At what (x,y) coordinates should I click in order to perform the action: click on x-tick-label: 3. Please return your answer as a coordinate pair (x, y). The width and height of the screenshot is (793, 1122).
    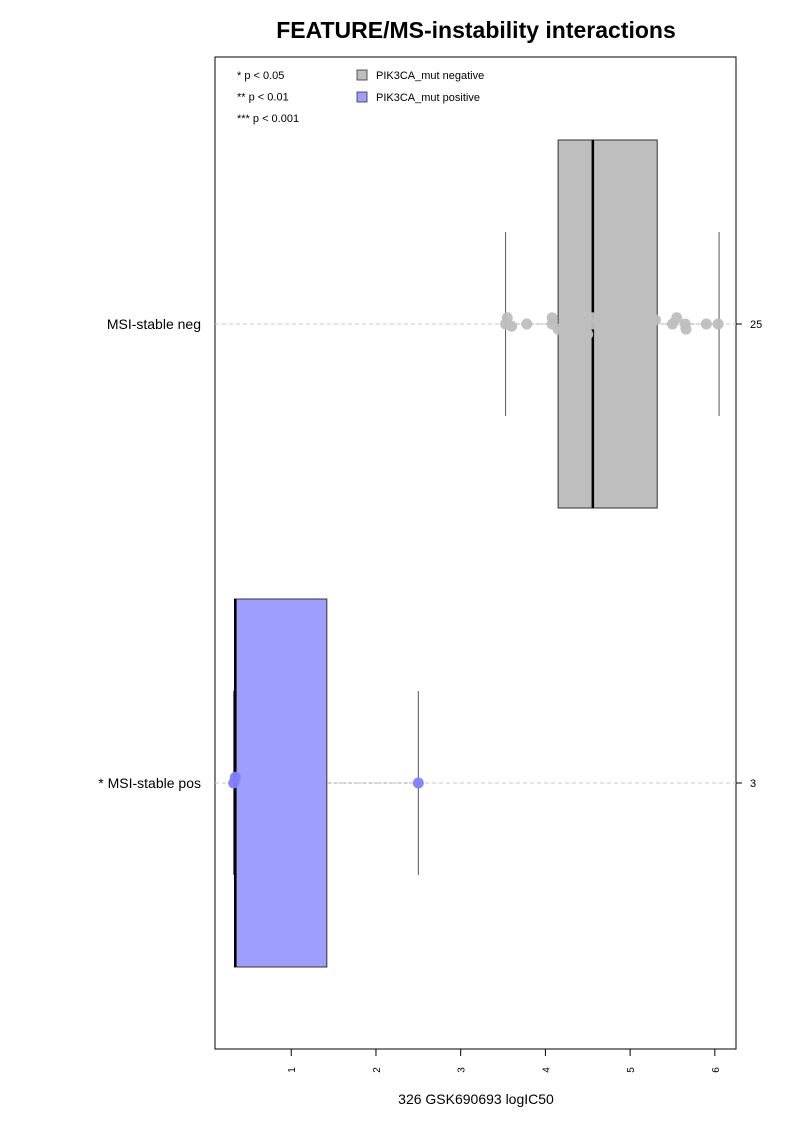
    Looking at the image, I should click on (462, 1070).